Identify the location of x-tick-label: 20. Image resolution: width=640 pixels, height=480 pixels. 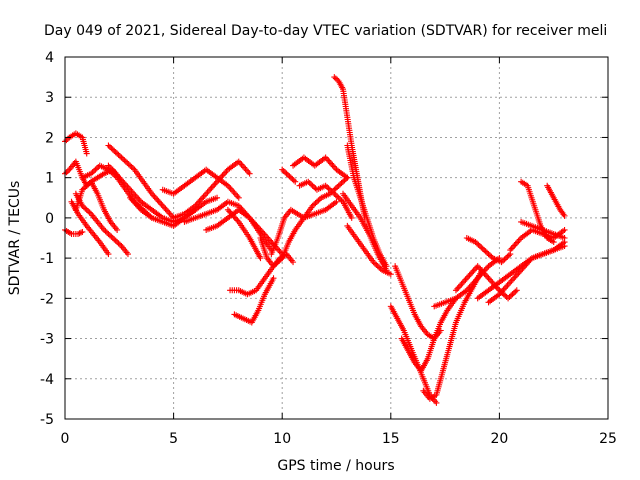
(499, 439).